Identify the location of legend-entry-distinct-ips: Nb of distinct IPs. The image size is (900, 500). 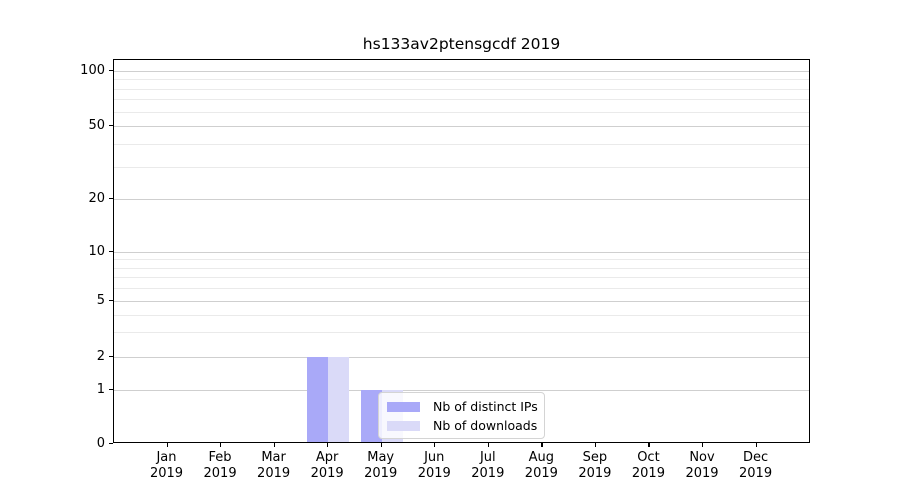
(462, 406).